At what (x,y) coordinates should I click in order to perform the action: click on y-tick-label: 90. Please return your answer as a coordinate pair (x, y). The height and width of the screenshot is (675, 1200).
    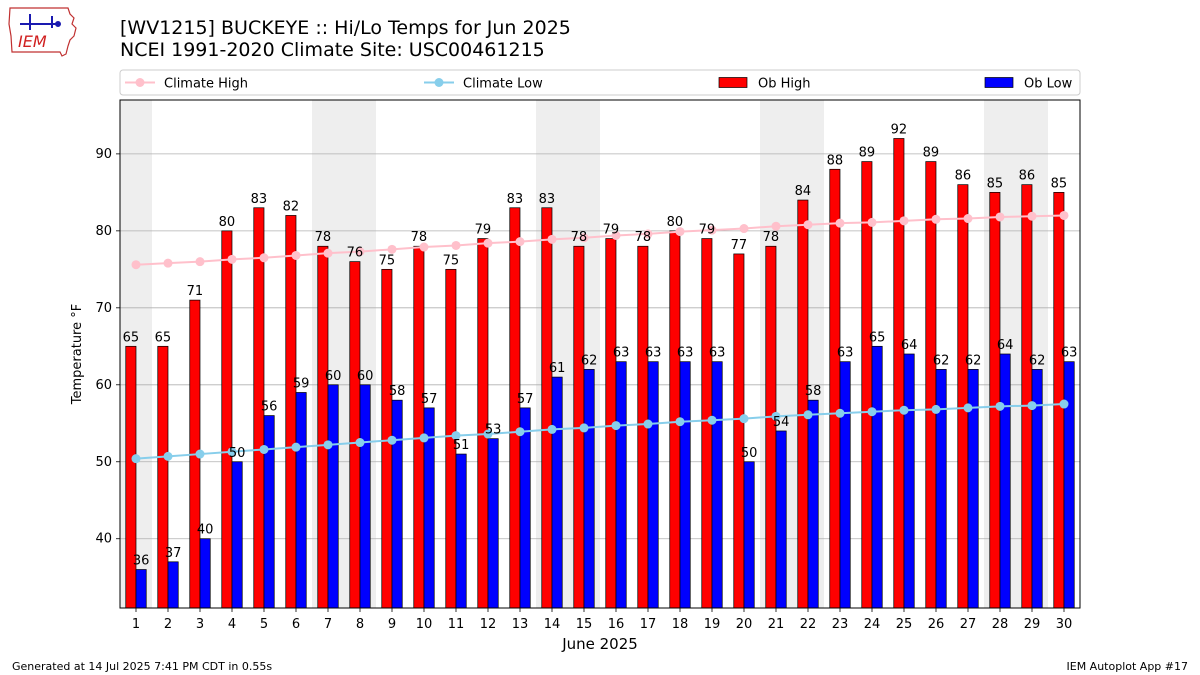
    Looking at the image, I should click on (103, 154).